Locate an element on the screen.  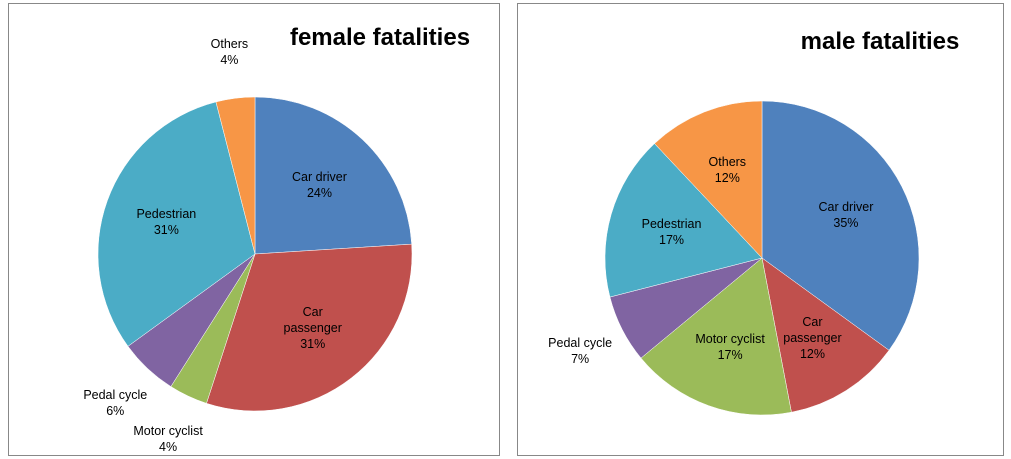
slice-label: Others 12% is located at coordinates (727, 170).